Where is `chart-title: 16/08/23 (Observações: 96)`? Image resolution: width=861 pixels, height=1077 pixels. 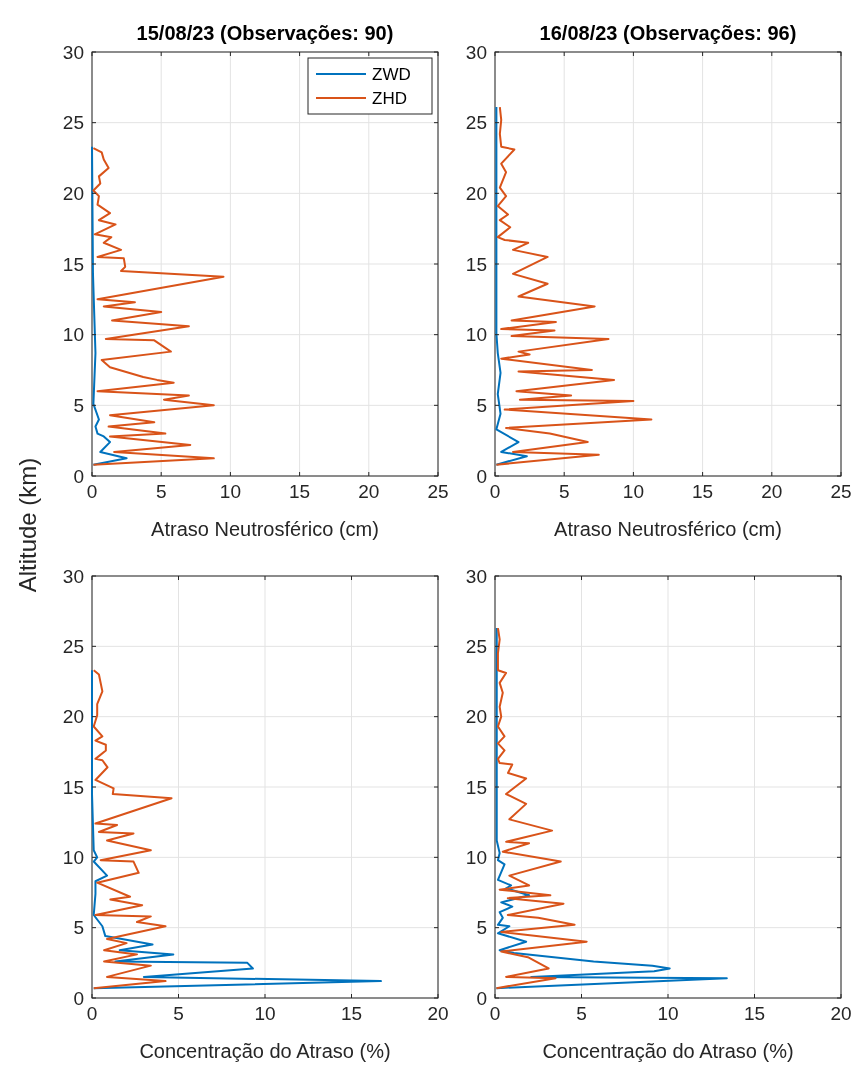 chart-title: 16/08/23 (Observações: 96) is located at coordinates (668, 33).